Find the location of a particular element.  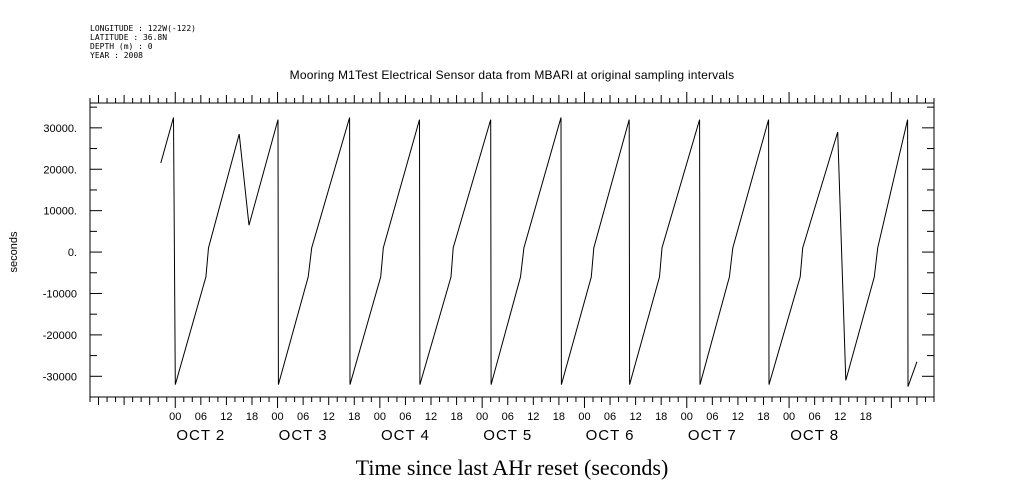

x-axis-label: Time since last AHr reset (seconds) is located at coordinates (512, 467).